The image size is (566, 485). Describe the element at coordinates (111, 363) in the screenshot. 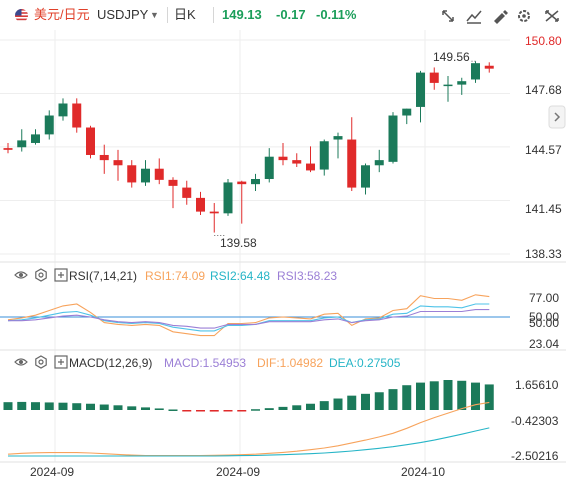

I see `macd-title: MACD(12,26,9)` at that location.